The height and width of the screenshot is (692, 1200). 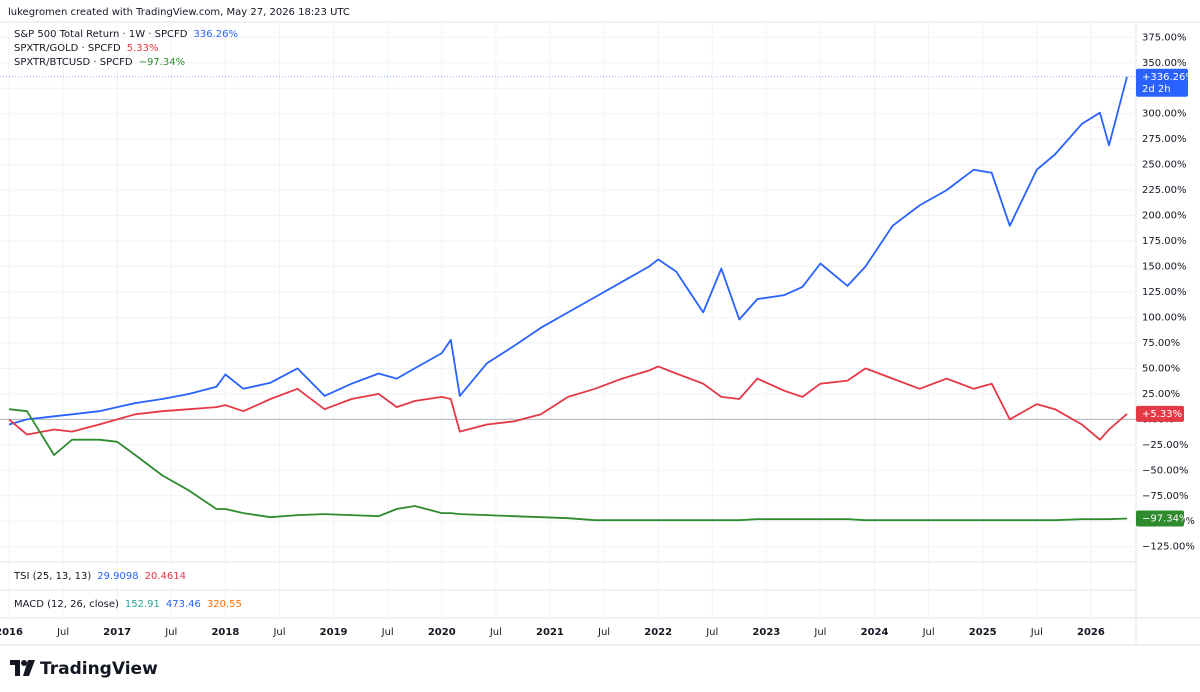 What do you see at coordinates (568, 403) in the screenshot?
I see `series-line` at bounding box center [568, 403].